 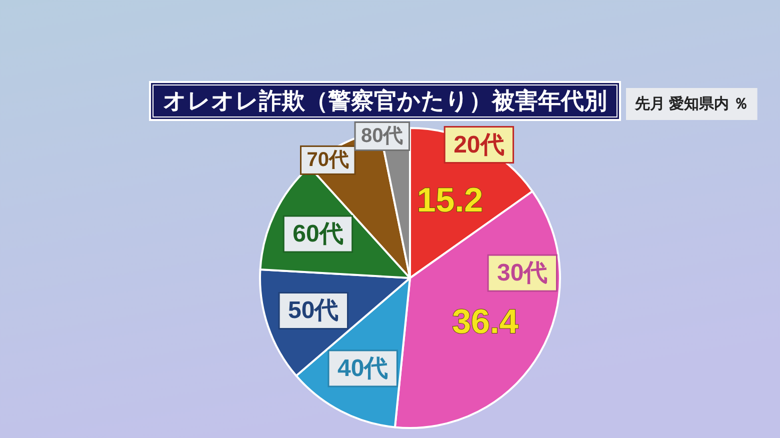 What do you see at coordinates (362, 368) in the screenshot?
I see `slice-label: 40代` at bounding box center [362, 368].